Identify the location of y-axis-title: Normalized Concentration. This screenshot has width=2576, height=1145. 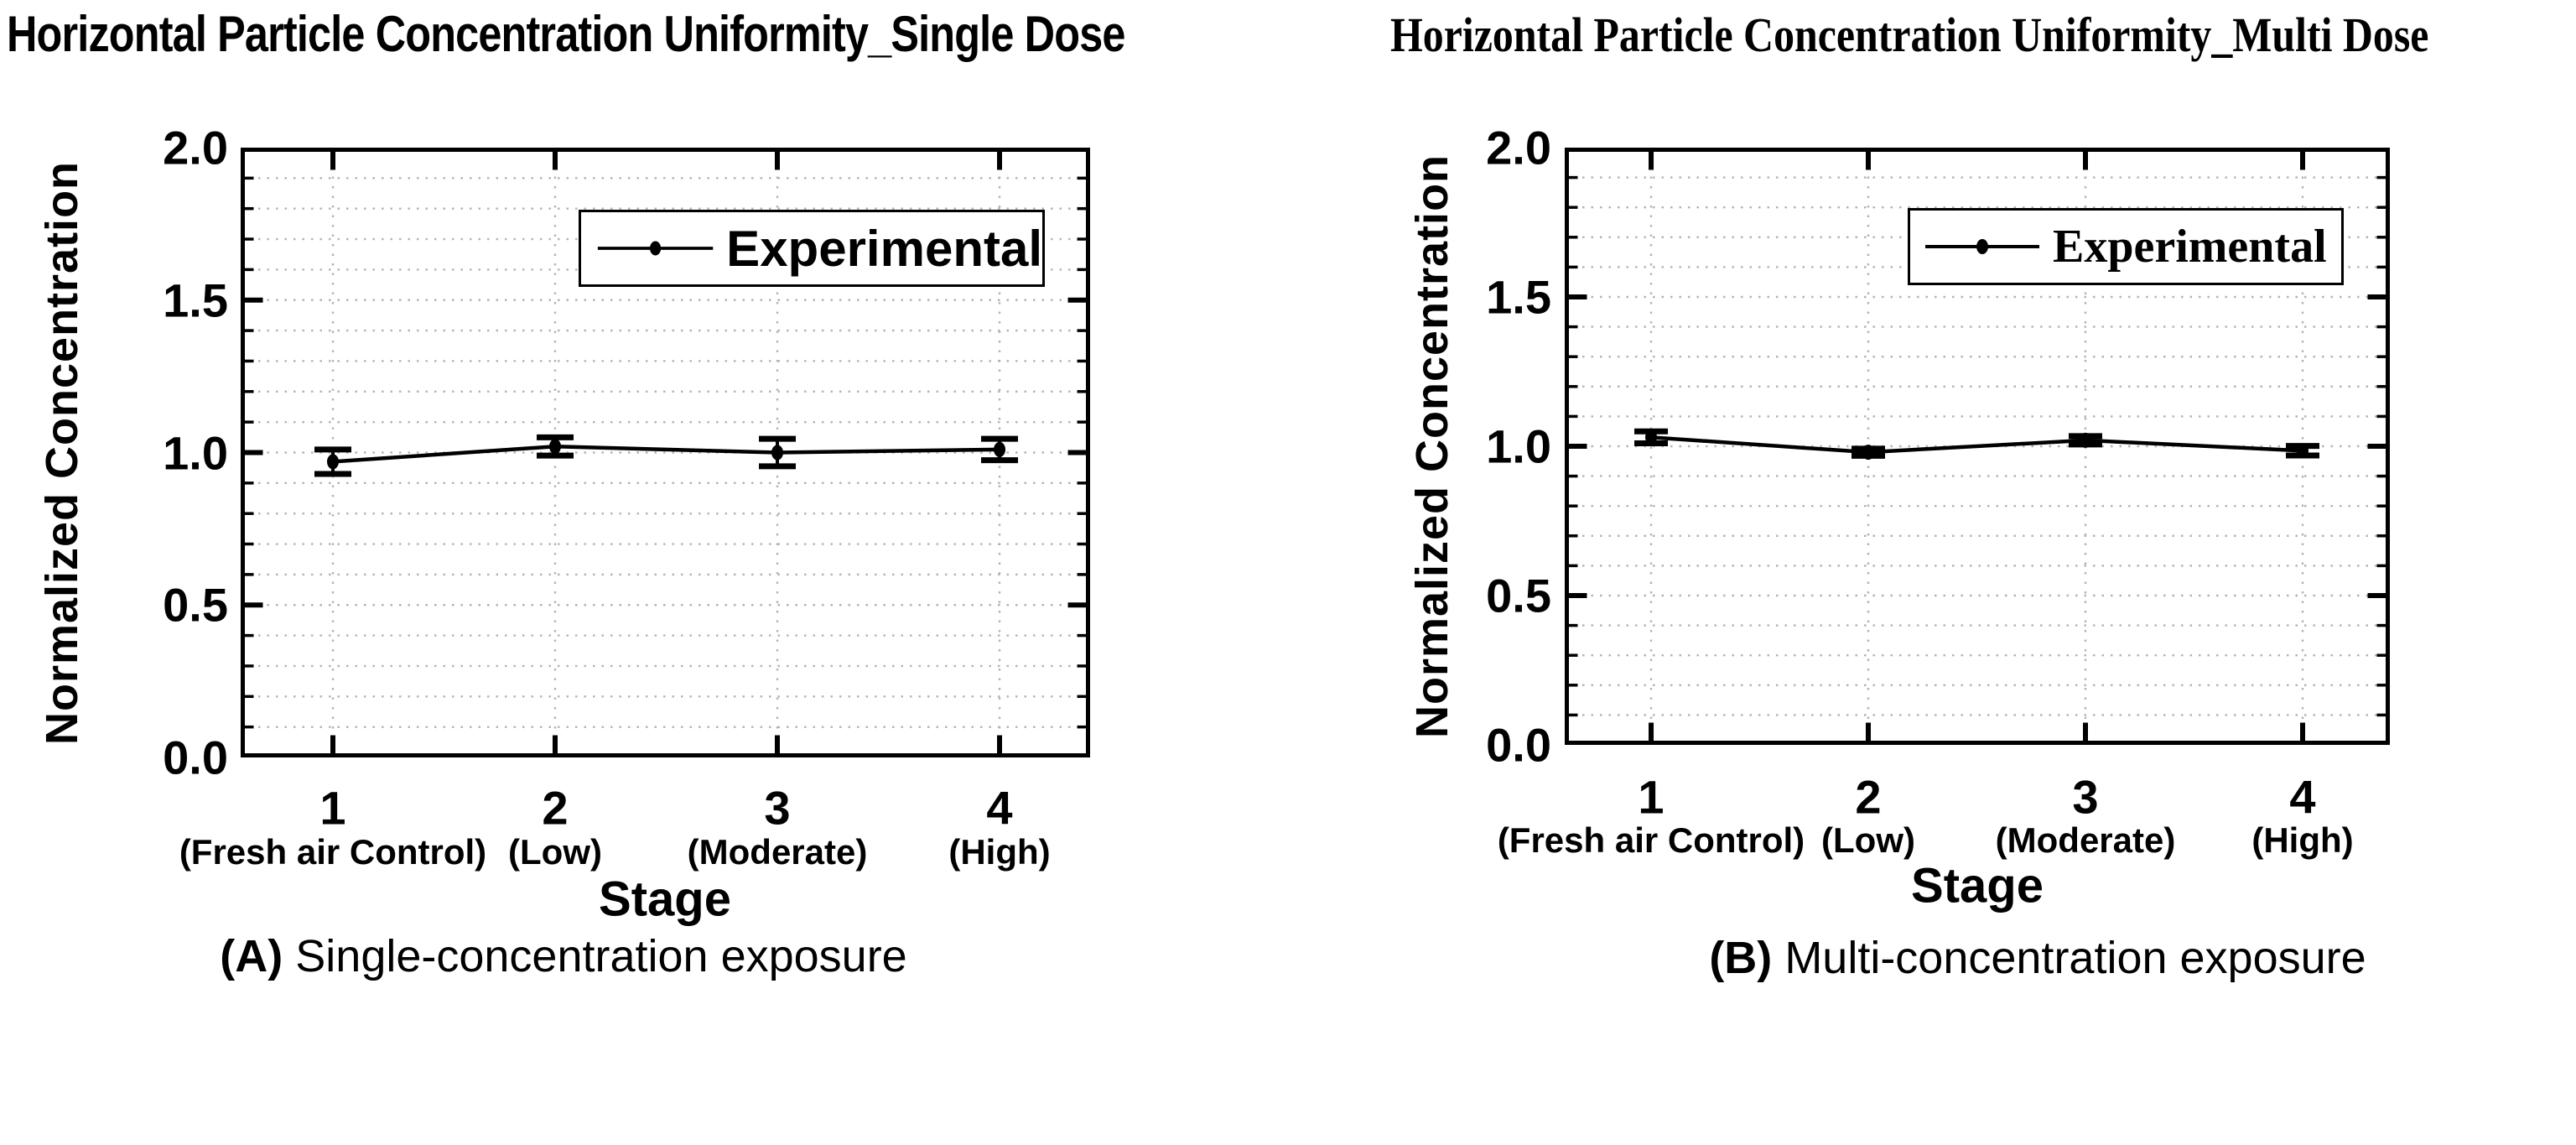
(62, 453).